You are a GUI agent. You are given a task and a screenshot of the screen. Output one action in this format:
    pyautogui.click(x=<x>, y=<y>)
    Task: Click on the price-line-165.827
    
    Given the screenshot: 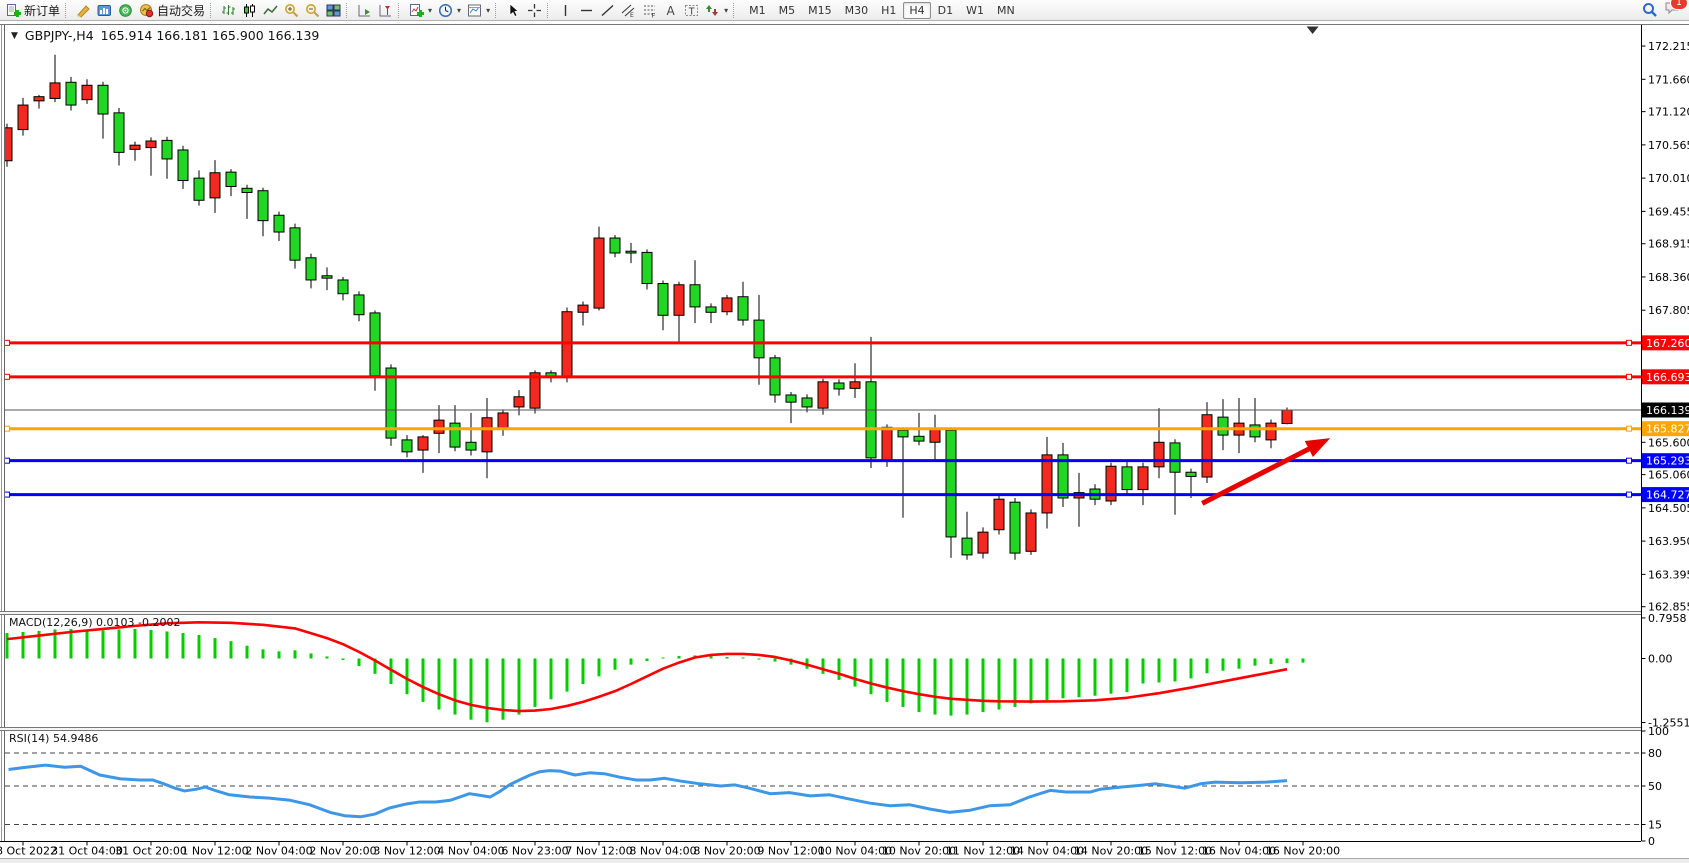 What is the action you would take?
    pyautogui.click(x=823, y=428)
    